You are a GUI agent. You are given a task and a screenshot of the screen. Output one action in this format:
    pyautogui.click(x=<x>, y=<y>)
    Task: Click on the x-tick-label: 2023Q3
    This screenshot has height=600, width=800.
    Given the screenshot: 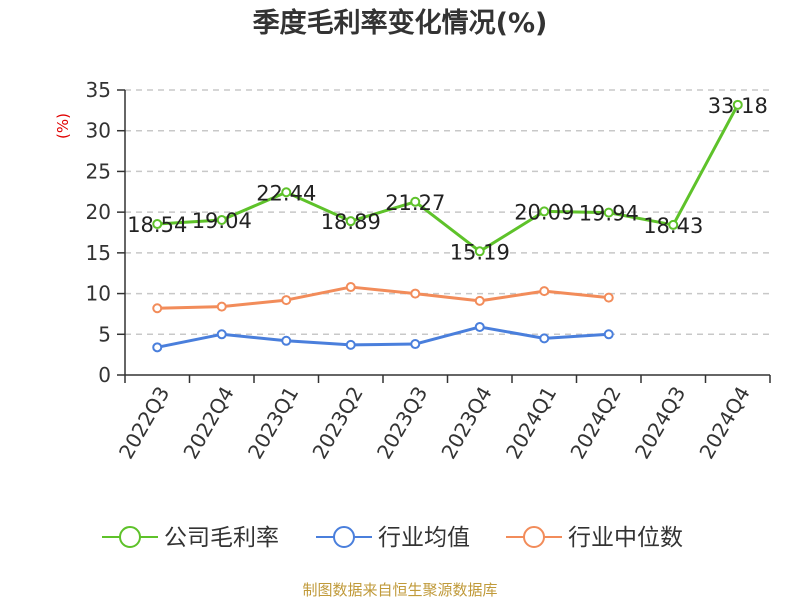 What is the action you would take?
    pyautogui.click(x=402, y=422)
    